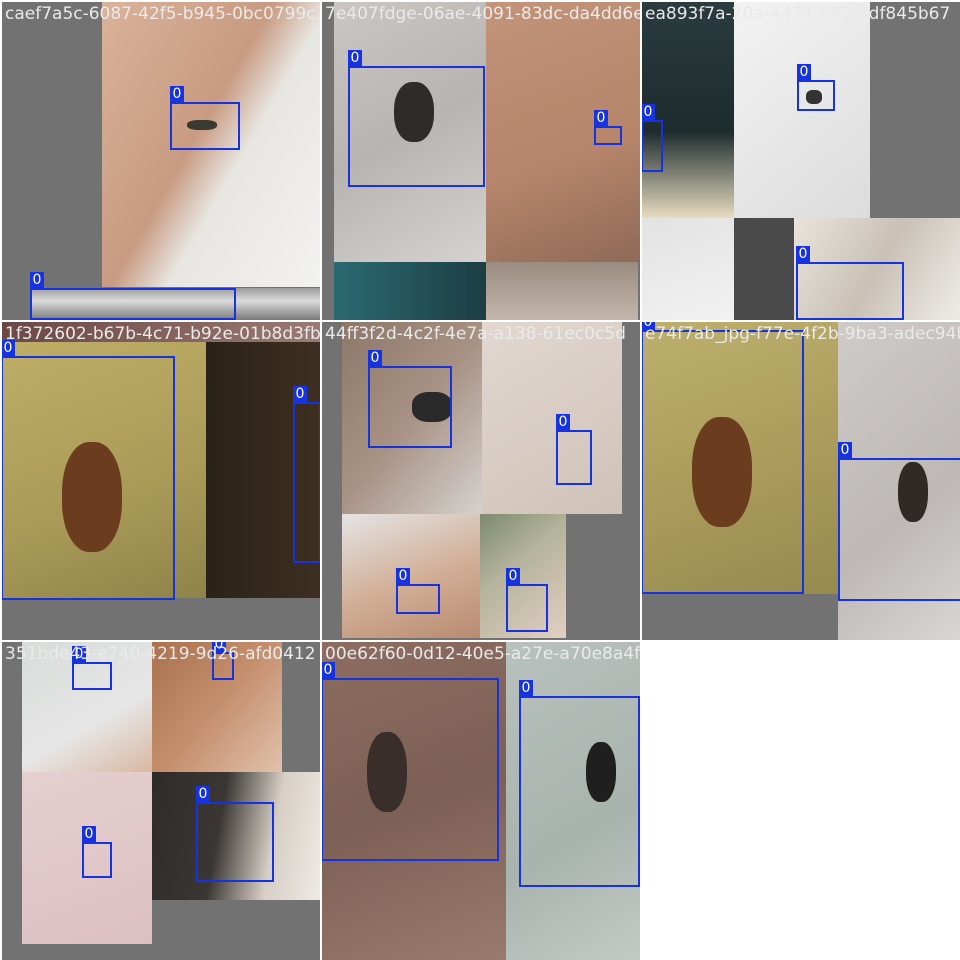 Image resolution: width=960 pixels, height=960 pixels. I want to click on tile-3: ea893f7a-20a-4474-8683-df845b67 0 0 0, so click(801, 161).